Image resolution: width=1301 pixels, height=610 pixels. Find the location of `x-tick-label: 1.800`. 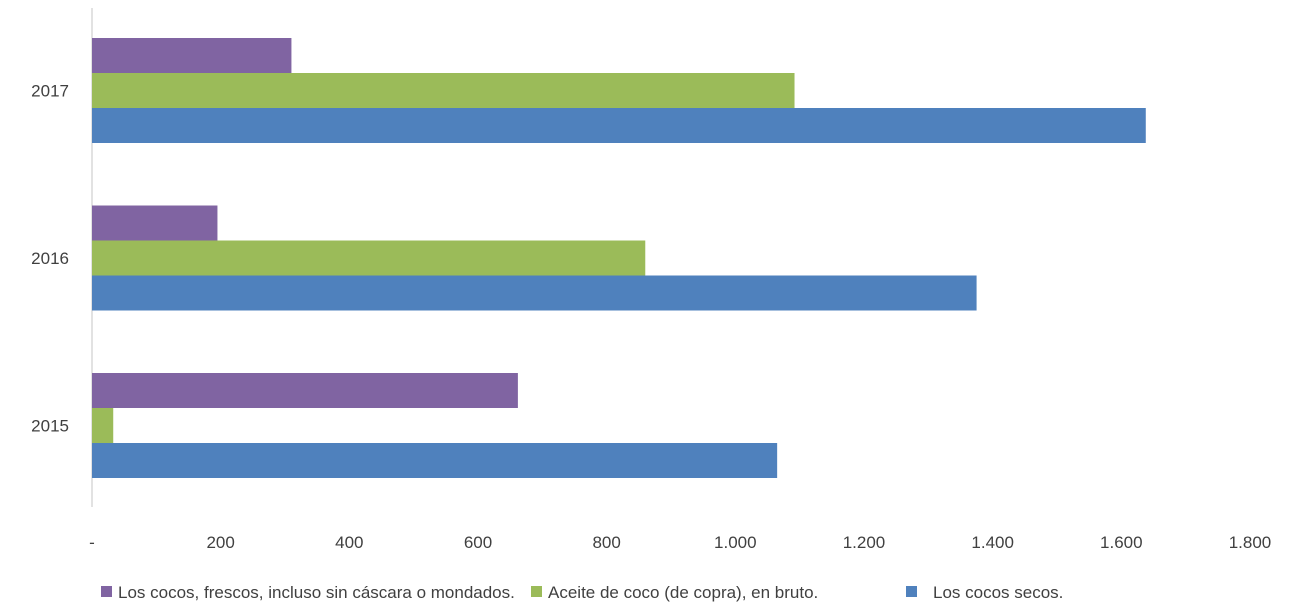

x-tick-label: 1.800 is located at coordinates (1250, 542).